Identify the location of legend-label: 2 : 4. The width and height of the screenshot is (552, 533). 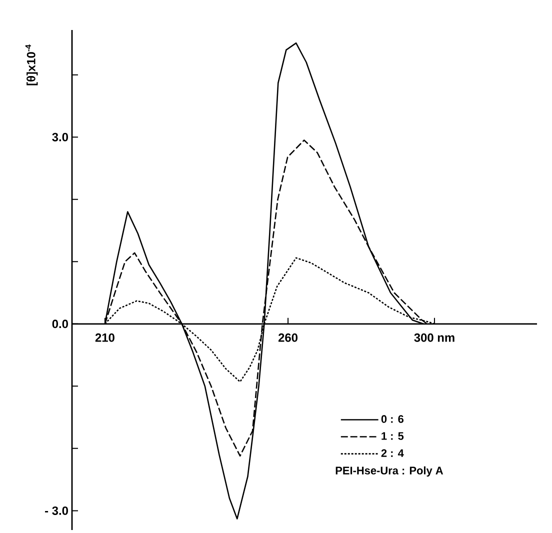
(392, 453).